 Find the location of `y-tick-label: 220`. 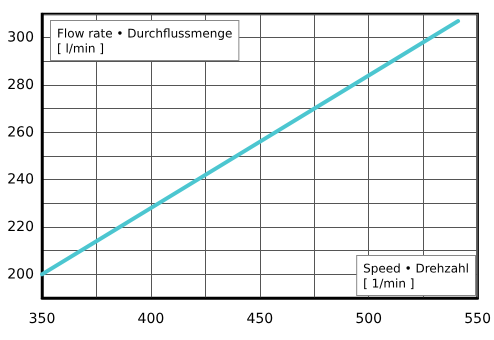

y-tick-label: 220 is located at coordinates (20, 227).